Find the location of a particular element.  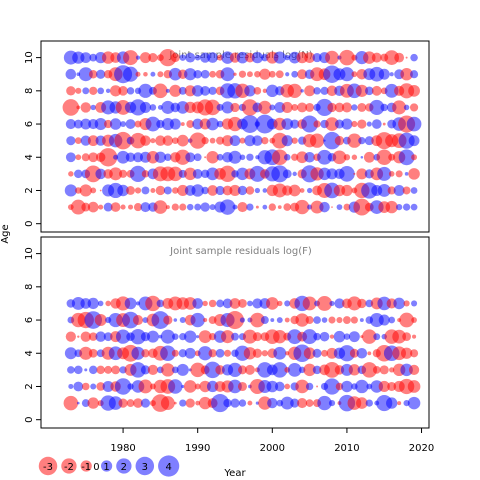

y-tick-label: 6 is located at coordinates (29, 320).